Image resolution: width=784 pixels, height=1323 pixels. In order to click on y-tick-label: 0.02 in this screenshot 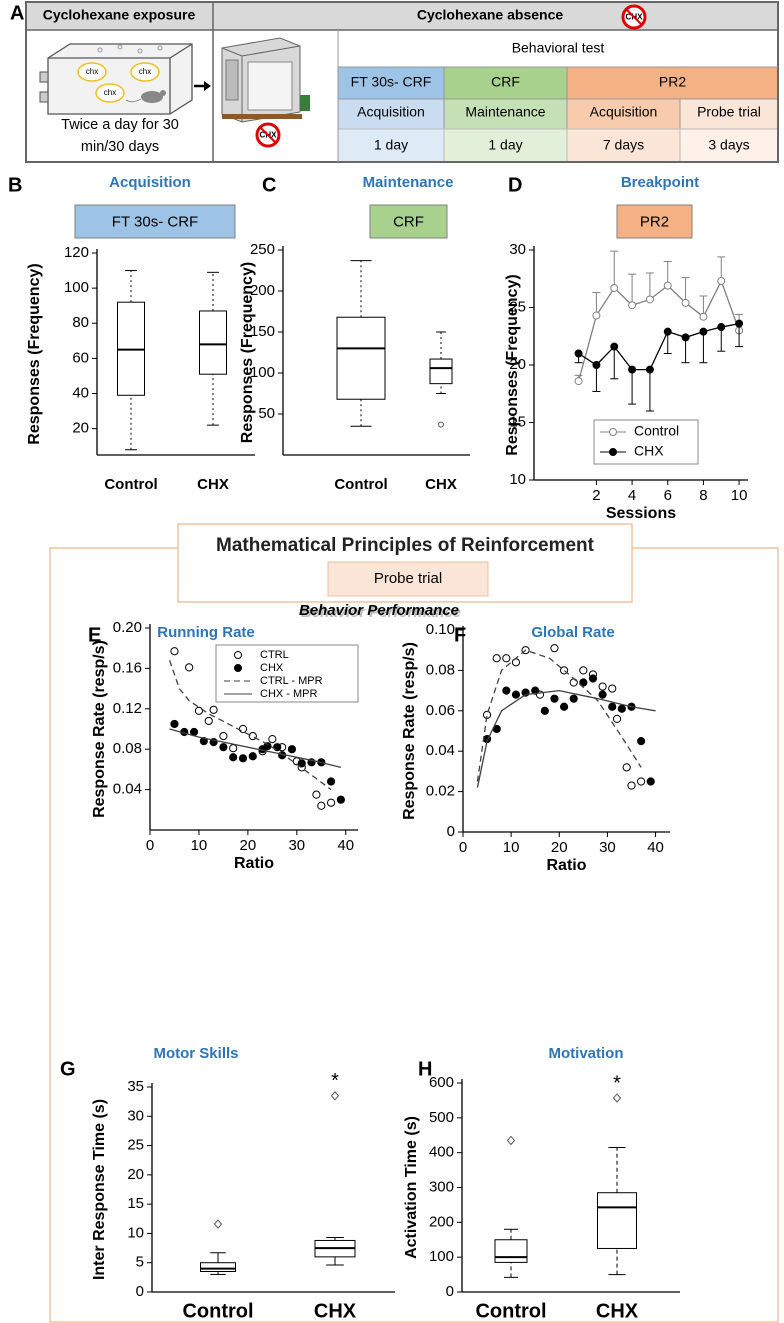, I will do `click(440, 791)`.